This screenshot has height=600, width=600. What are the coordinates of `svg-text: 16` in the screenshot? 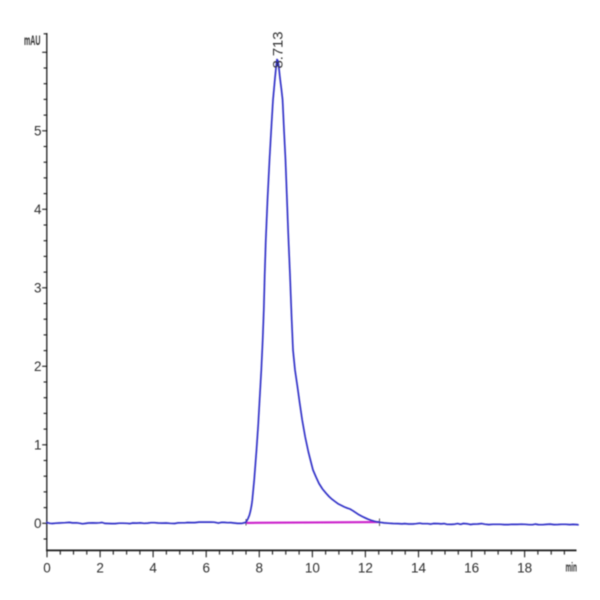 It's located at (471, 568).